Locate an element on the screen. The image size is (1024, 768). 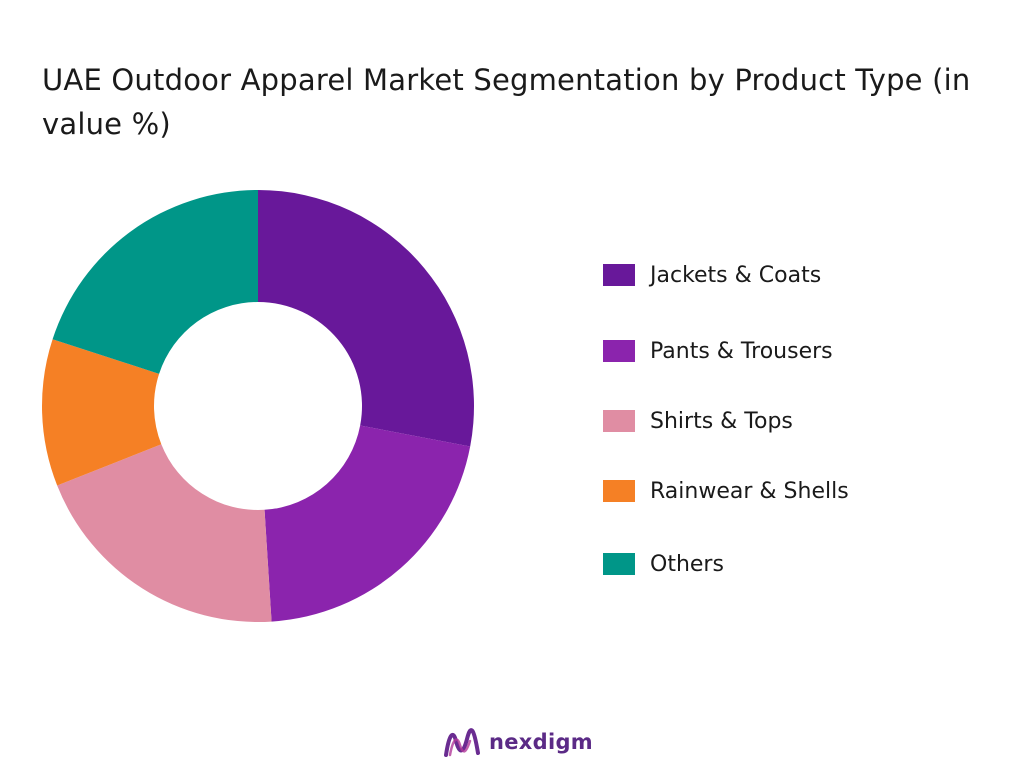
legend-label: Others is located at coordinates (687, 564).